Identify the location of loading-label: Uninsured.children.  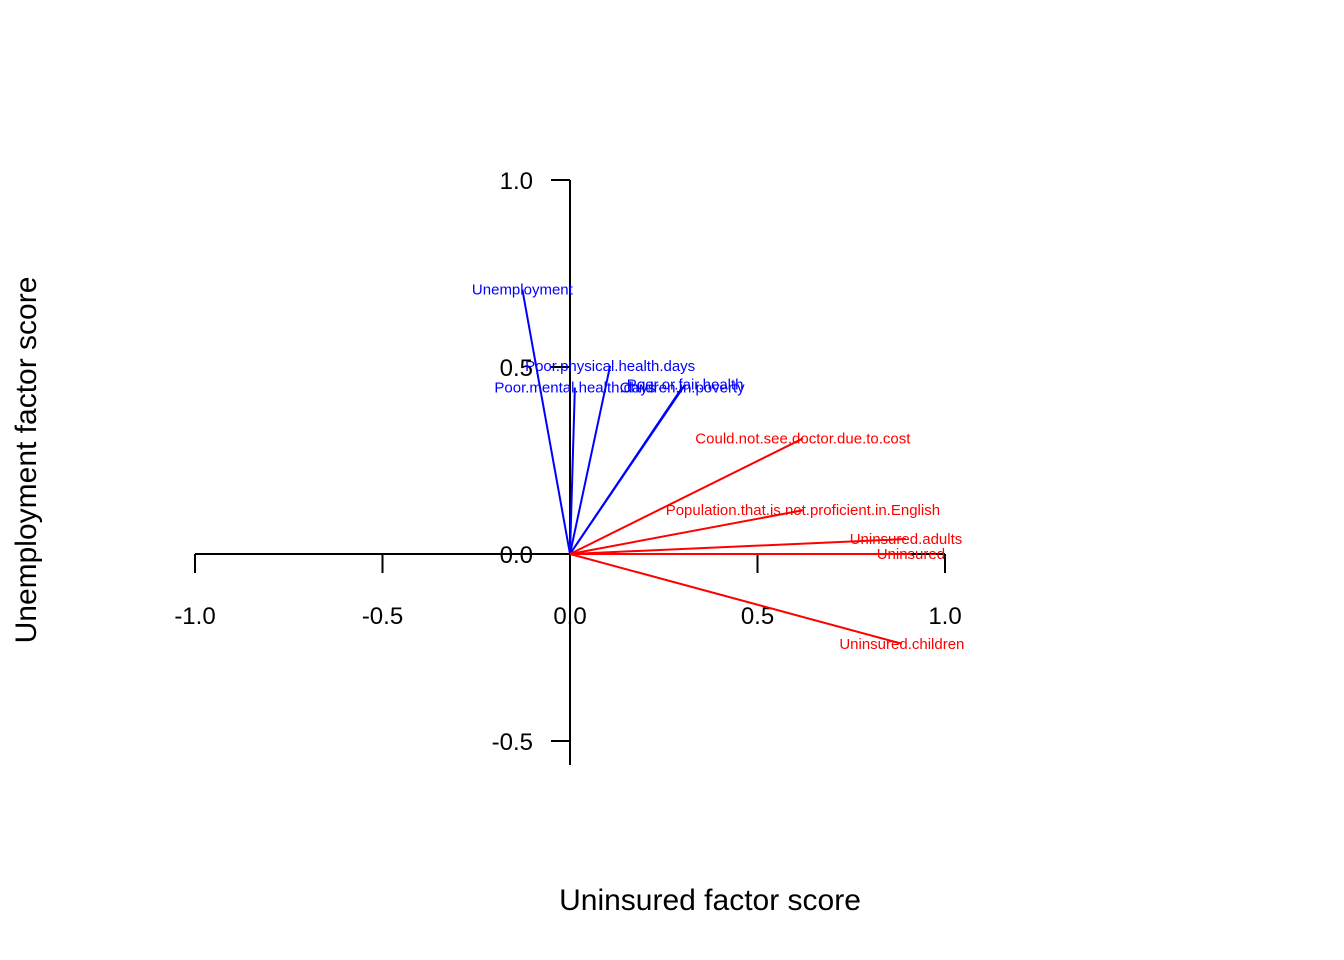
(901, 644).